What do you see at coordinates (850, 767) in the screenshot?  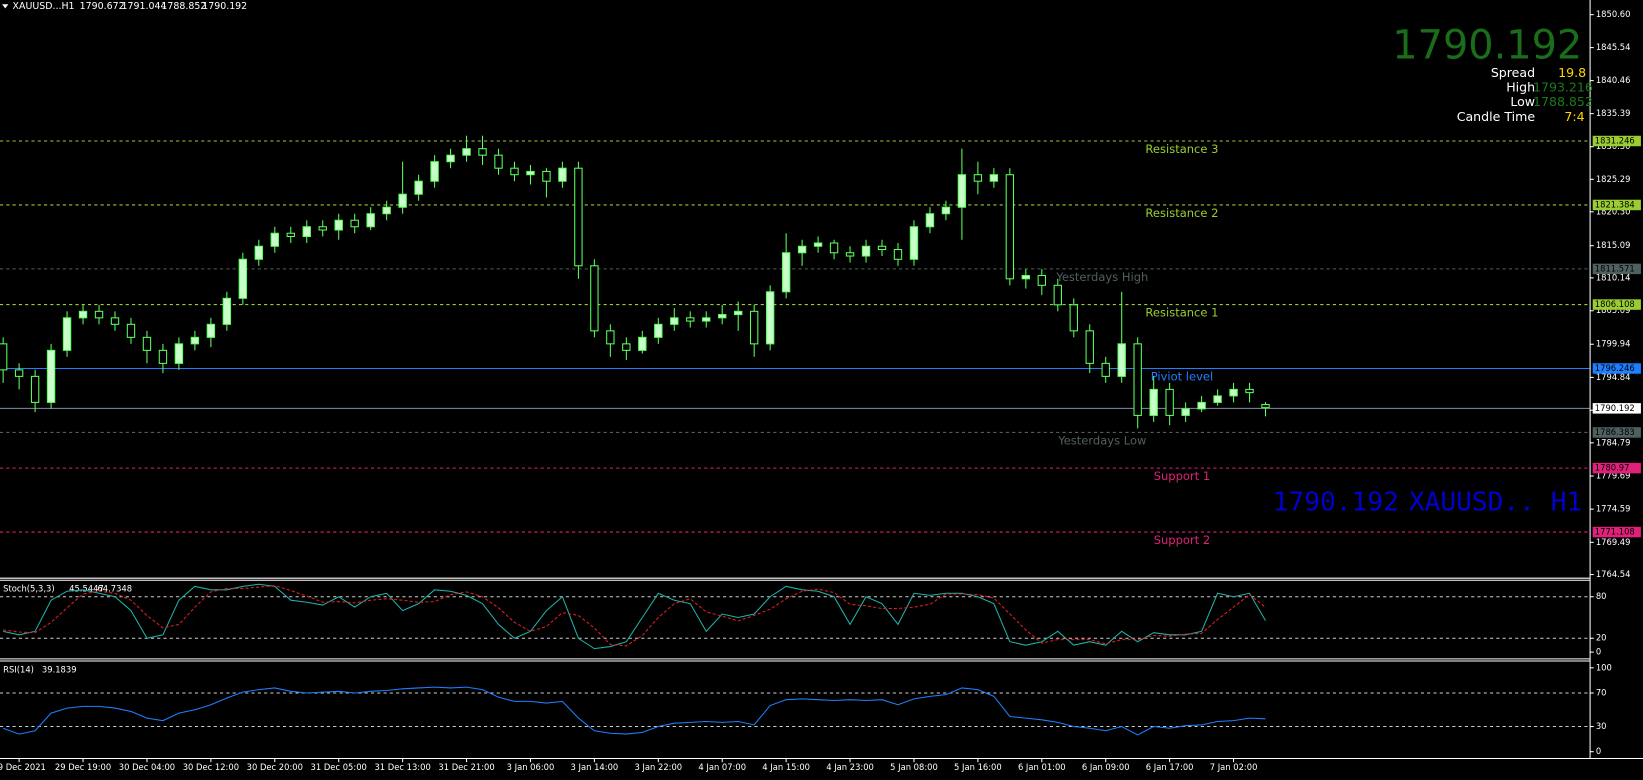 I see `x-tick-label: 4 Jan 23:00` at bounding box center [850, 767].